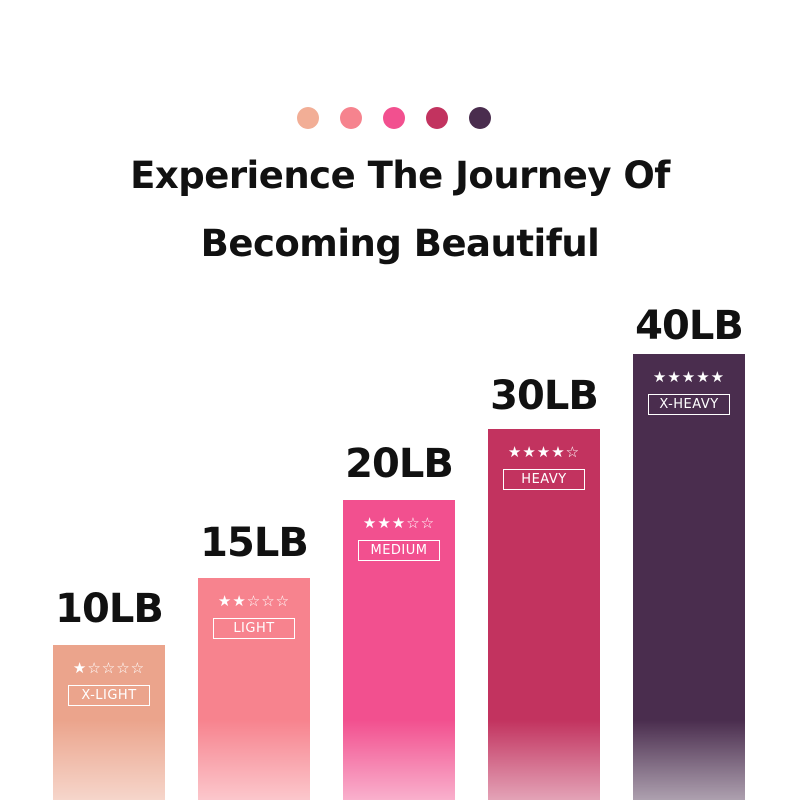 This screenshot has height=800, width=800. What do you see at coordinates (689, 377) in the screenshot?
I see `star-rating: ★★★★★` at bounding box center [689, 377].